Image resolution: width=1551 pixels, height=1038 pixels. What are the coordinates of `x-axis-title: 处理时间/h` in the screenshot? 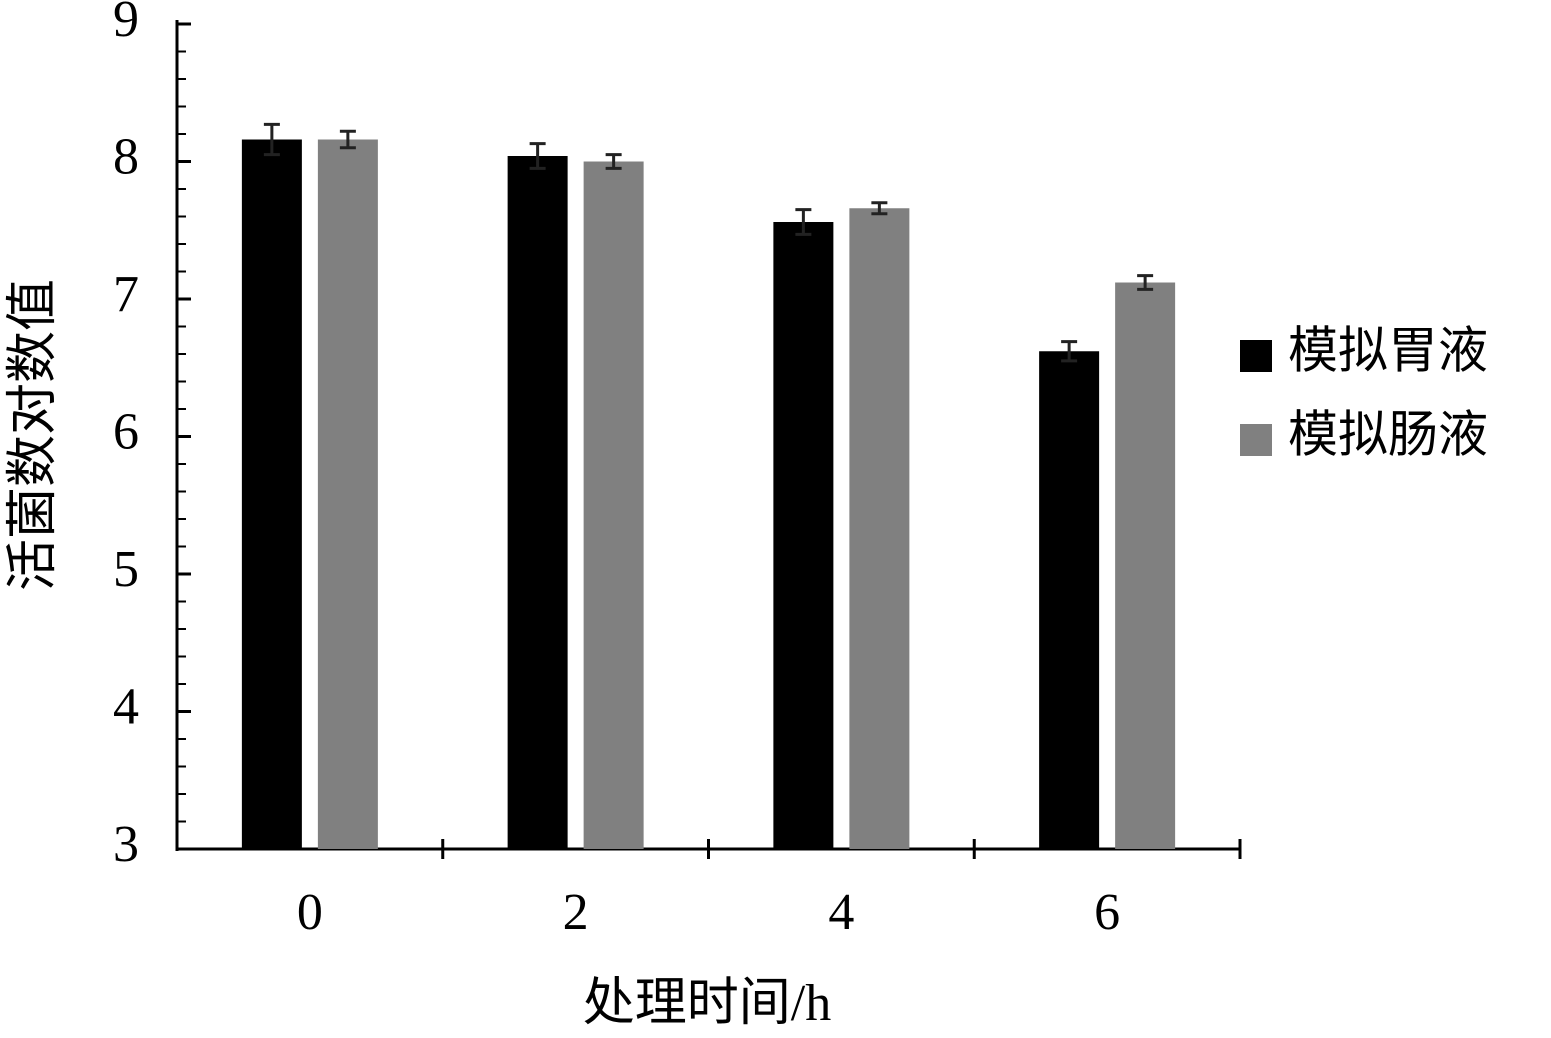 It's located at (707, 1003).